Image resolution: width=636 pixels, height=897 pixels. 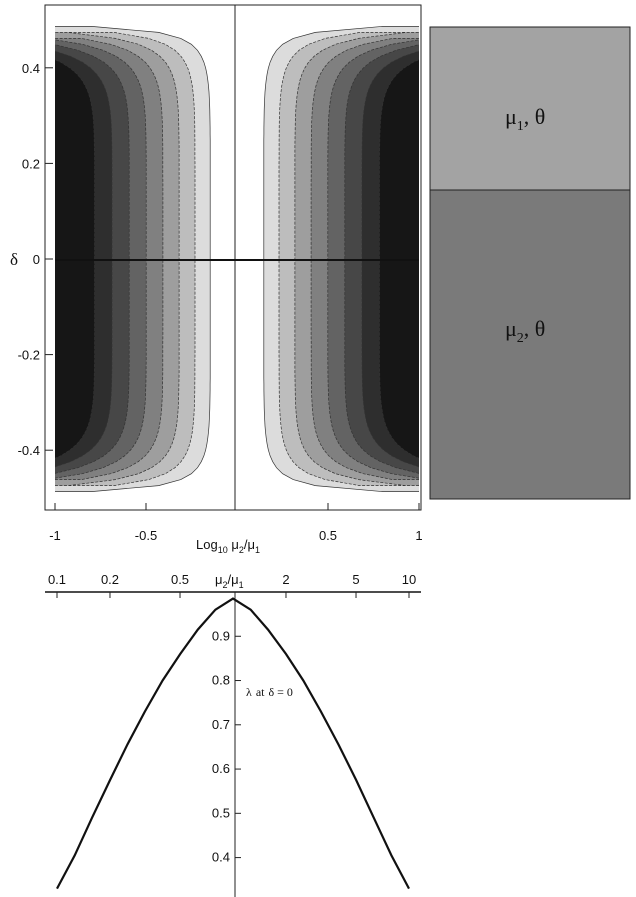 What do you see at coordinates (285, 579) in the screenshot?
I see `line-x-tick-label: 2` at bounding box center [285, 579].